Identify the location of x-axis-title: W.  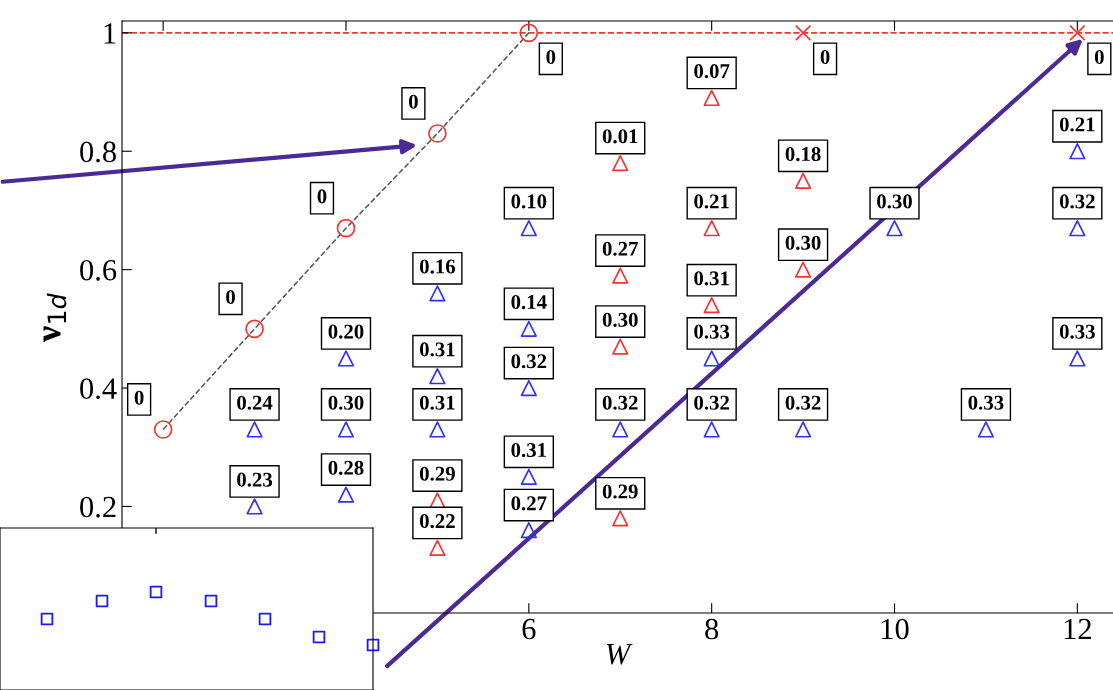
(619, 654).